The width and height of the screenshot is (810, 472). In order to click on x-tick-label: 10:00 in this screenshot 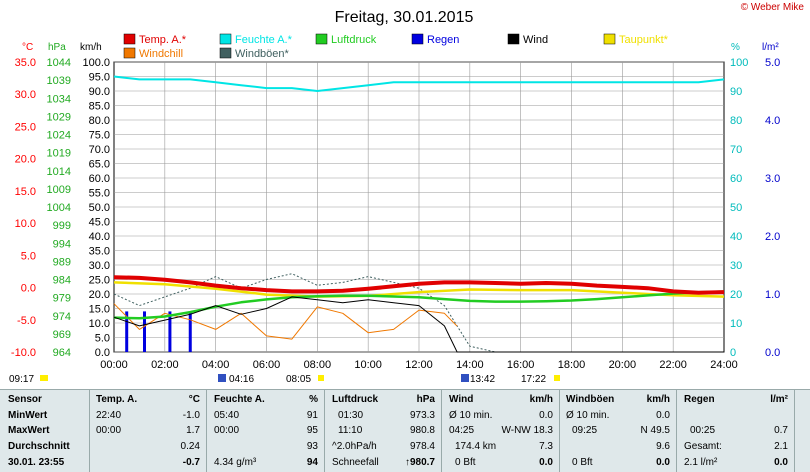, I will do `click(368, 365)`.